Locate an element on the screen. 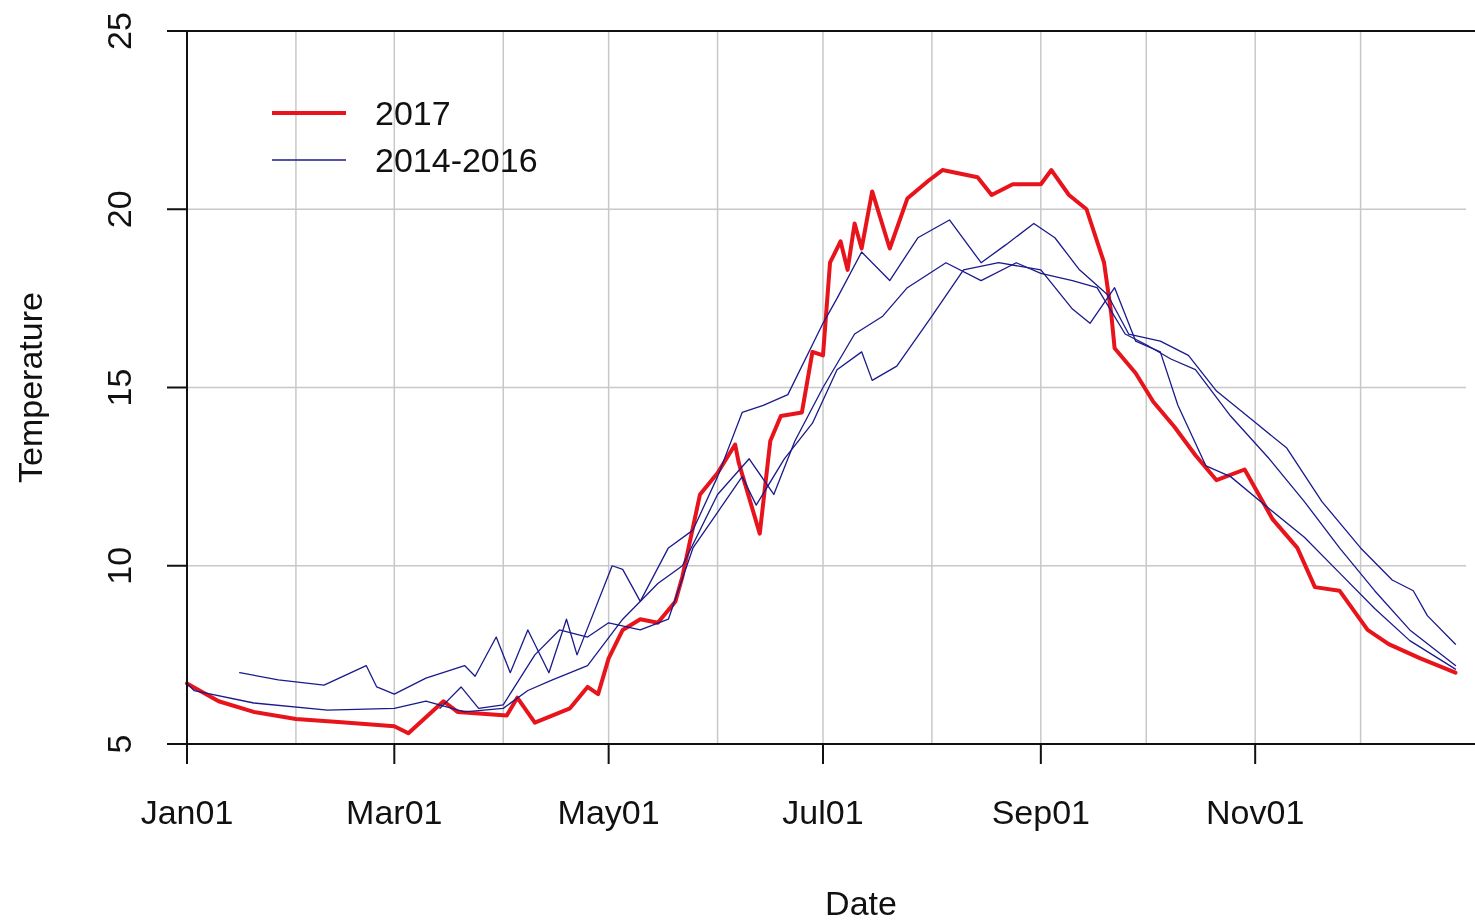  y-axis-title: Temperature is located at coordinates (30, 387).